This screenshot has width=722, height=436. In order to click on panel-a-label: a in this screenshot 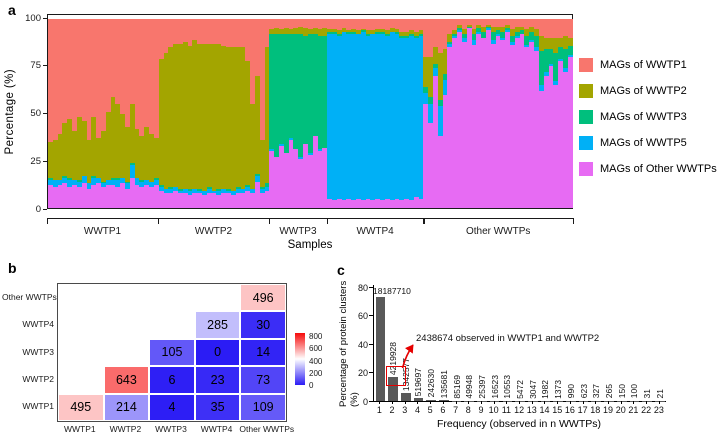, I will do `click(12, 10)`.